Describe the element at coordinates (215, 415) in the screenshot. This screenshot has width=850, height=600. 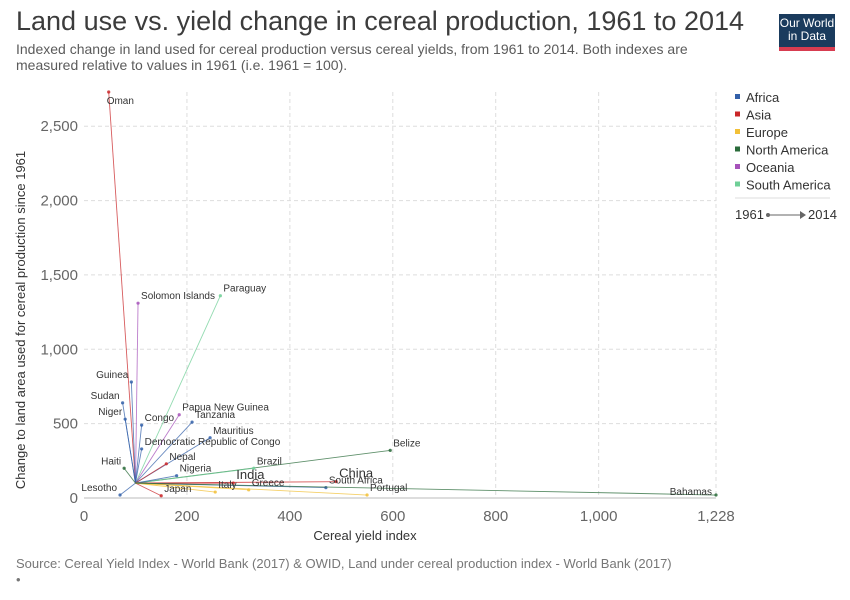
I see `point-label: Tanzania` at that location.